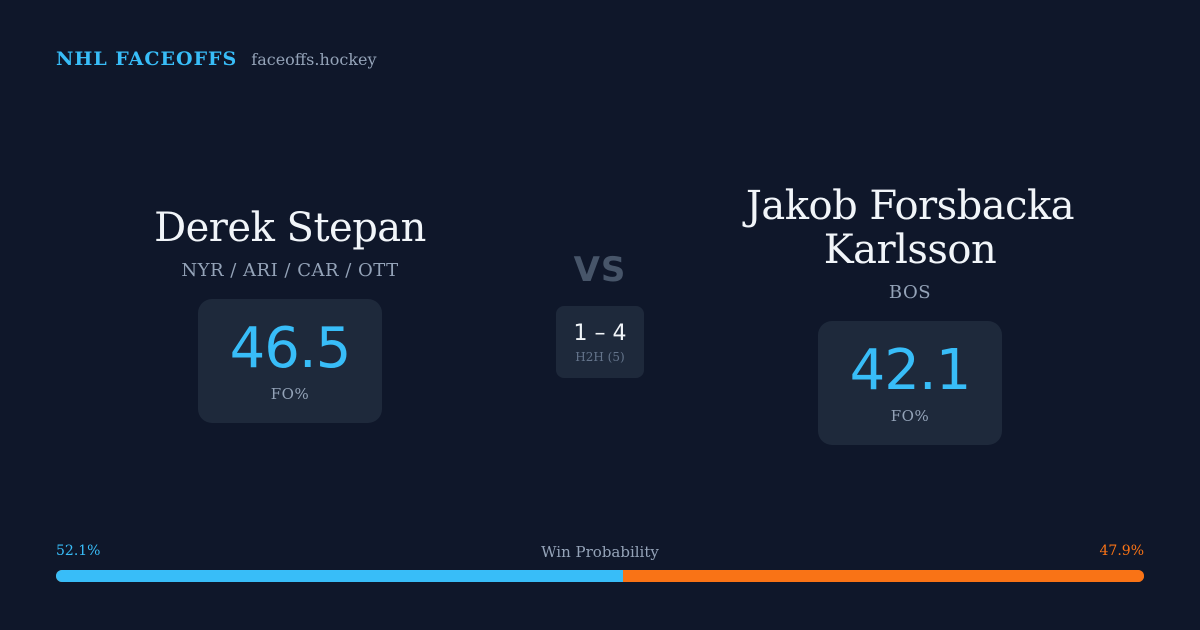 The width and height of the screenshot is (1200, 630). I want to click on player-left-fo-value: 46.5, so click(290, 348).